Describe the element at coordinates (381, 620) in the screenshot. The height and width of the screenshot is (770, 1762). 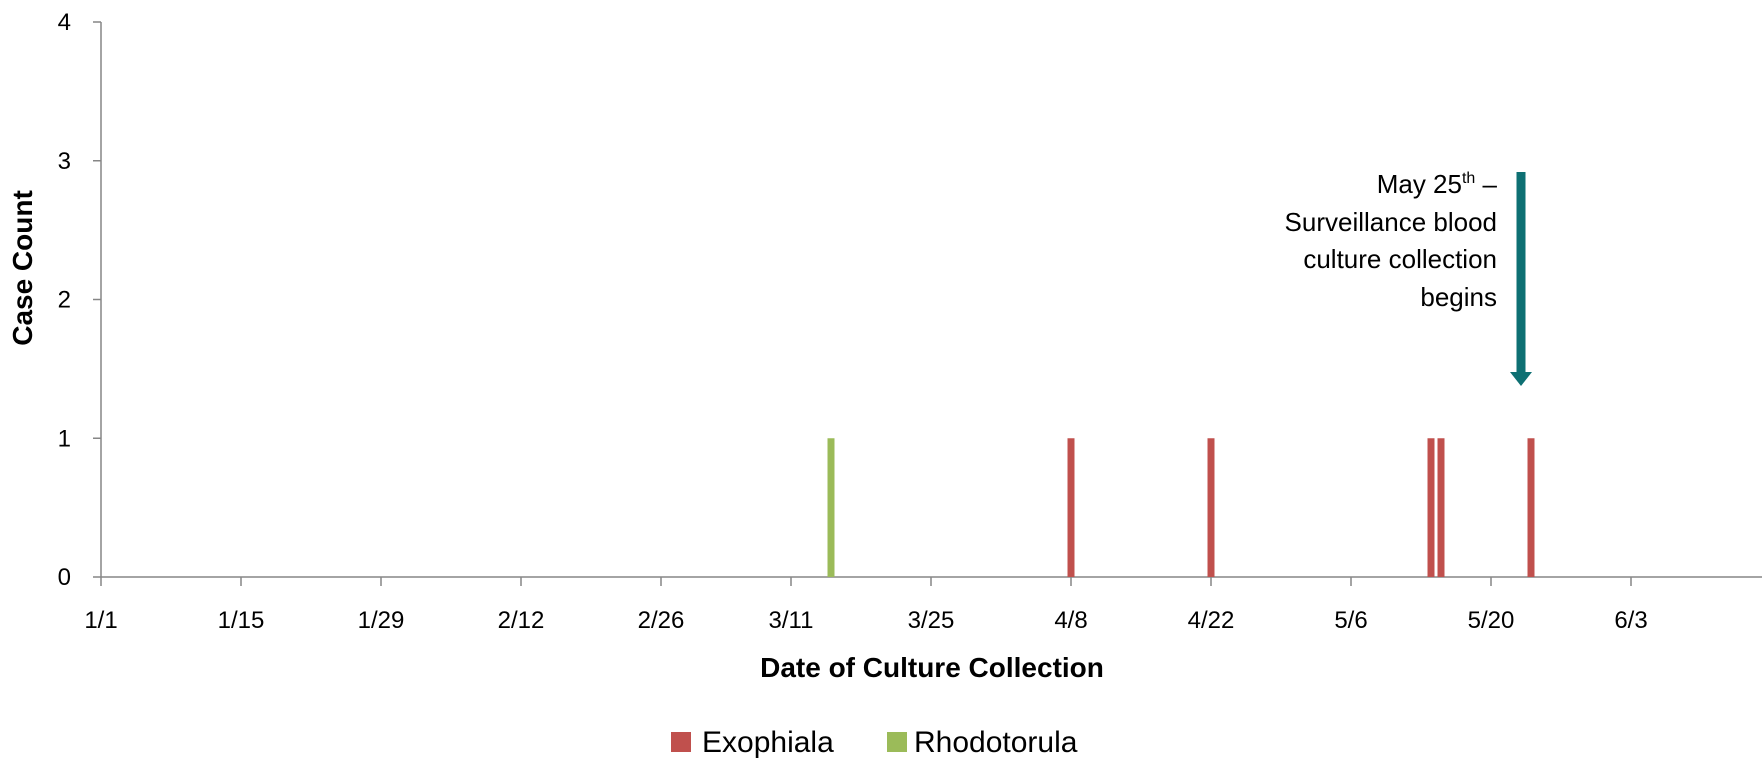
I see `x-tick-label: 1/29` at that location.